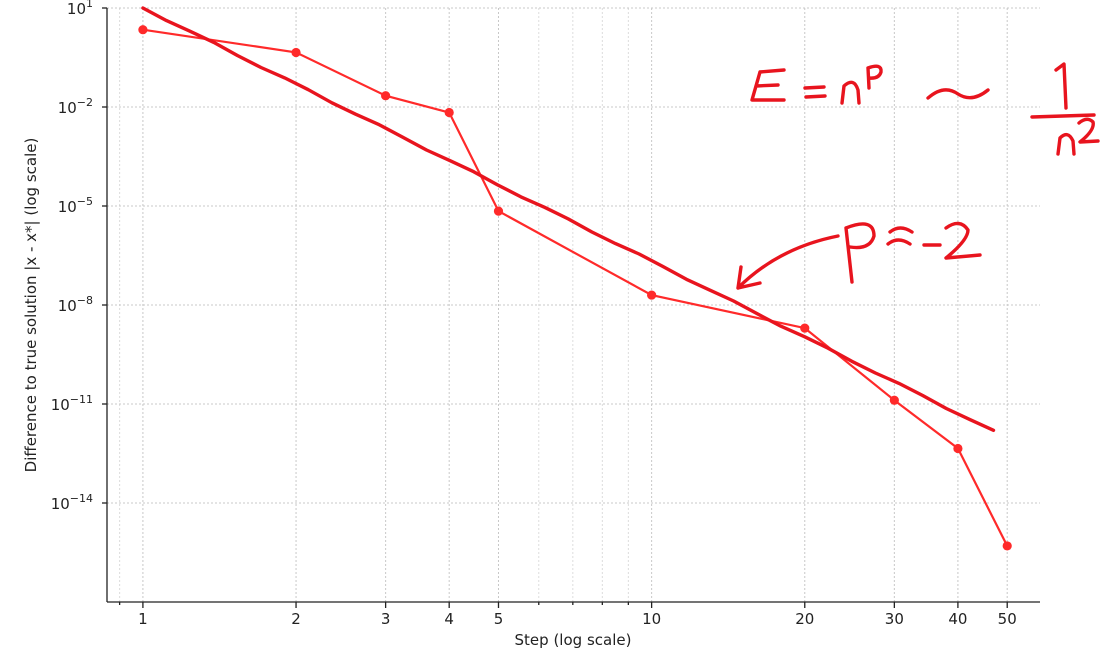  Describe the element at coordinates (900, 236) in the screenshot. I see `slope-approx-sign` at that location.